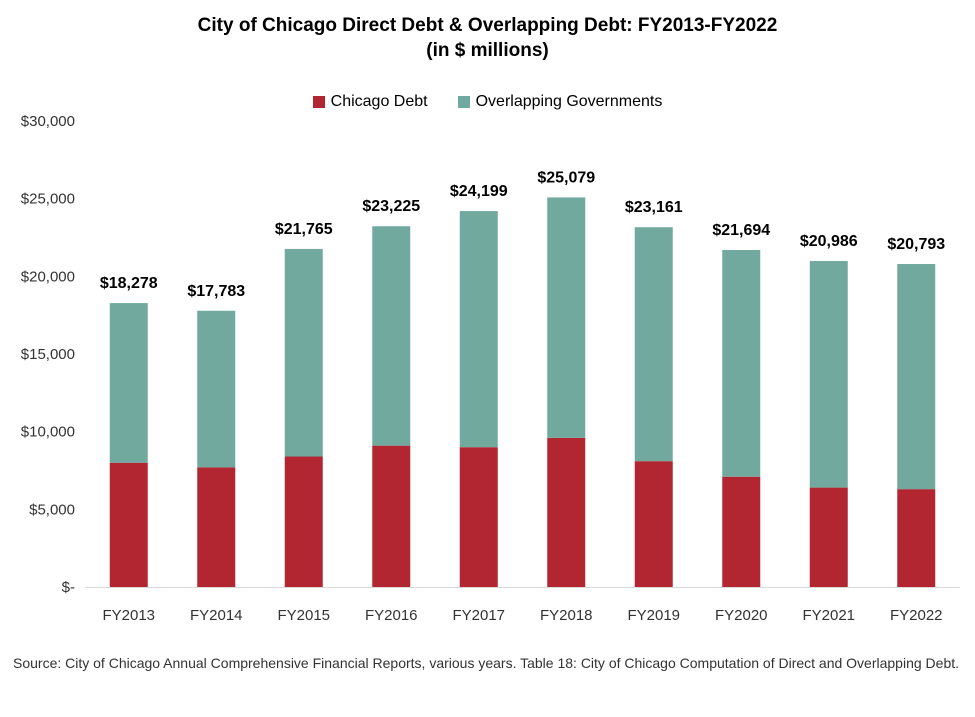 The image size is (975, 717). Describe the element at coordinates (379, 101) in the screenshot. I see `legend-label-chicago-debt: Chicago Debt` at that location.